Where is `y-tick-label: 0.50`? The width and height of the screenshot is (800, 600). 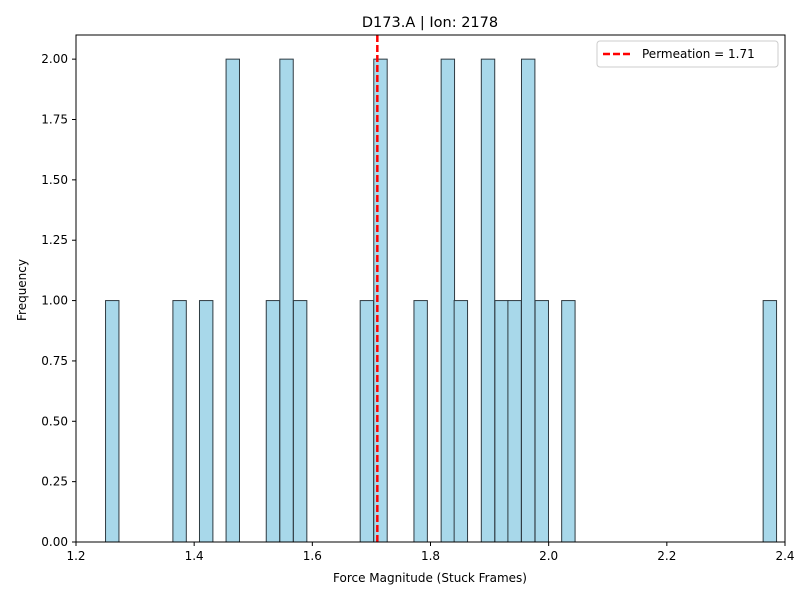 y-tick-label: 0.50 is located at coordinates (54, 421).